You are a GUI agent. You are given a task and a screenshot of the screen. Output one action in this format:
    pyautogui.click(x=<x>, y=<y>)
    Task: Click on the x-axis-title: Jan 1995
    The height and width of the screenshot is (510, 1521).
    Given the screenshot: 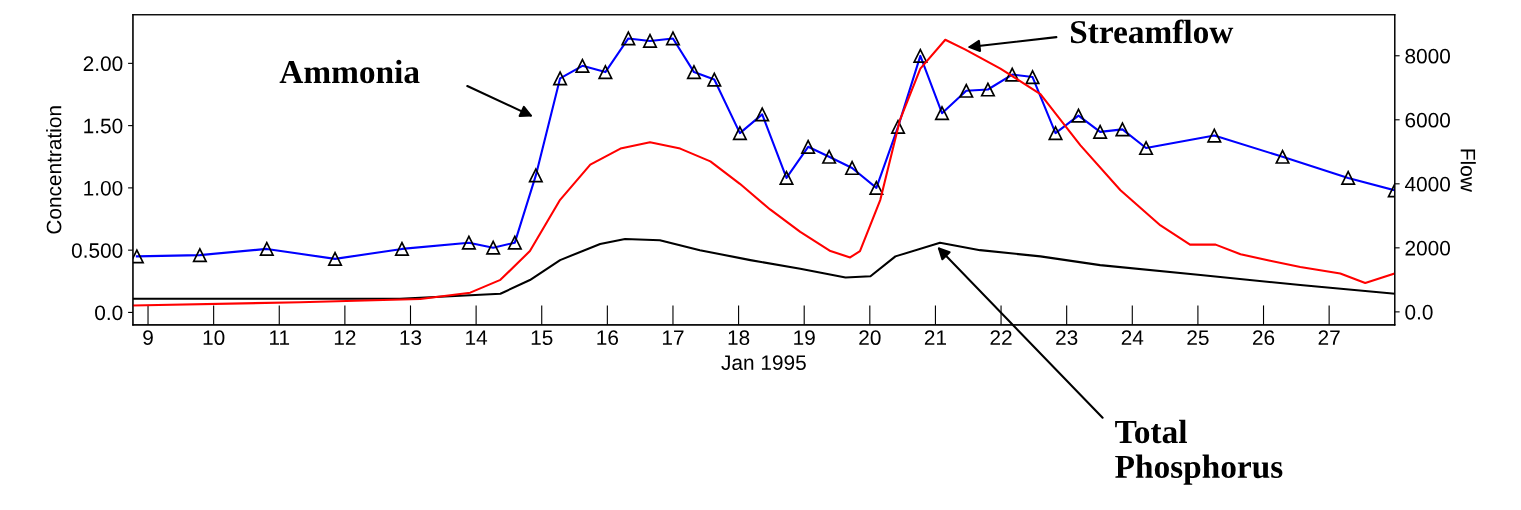 What is the action you would take?
    pyautogui.click(x=763, y=363)
    